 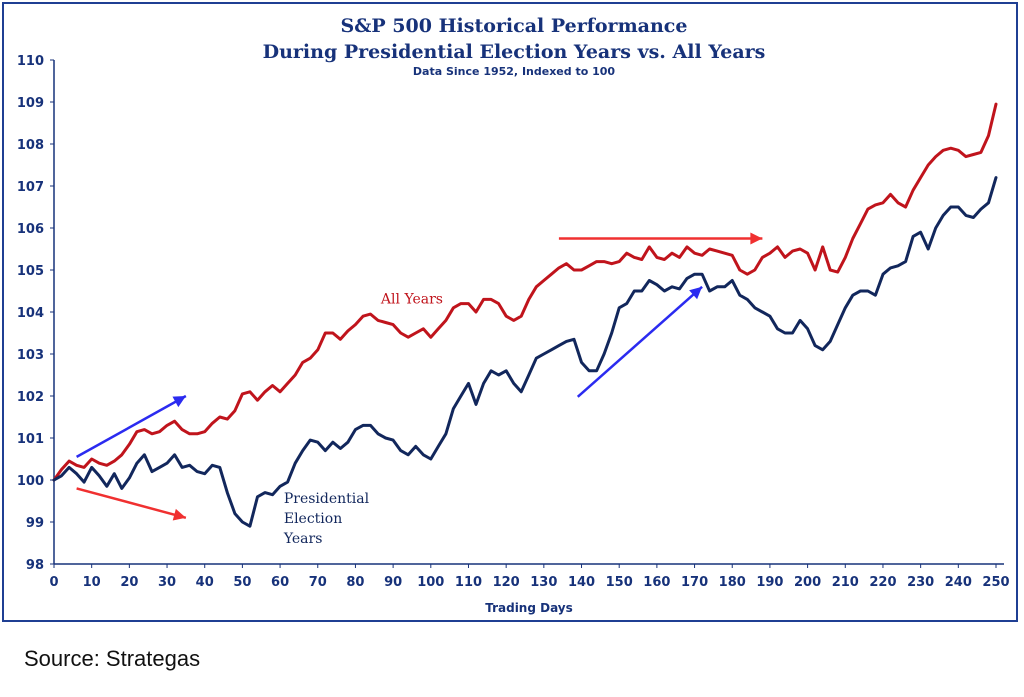 What do you see at coordinates (92, 582) in the screenshot?
I see `x-tick-label: 10` at bounding box center [92, 582].